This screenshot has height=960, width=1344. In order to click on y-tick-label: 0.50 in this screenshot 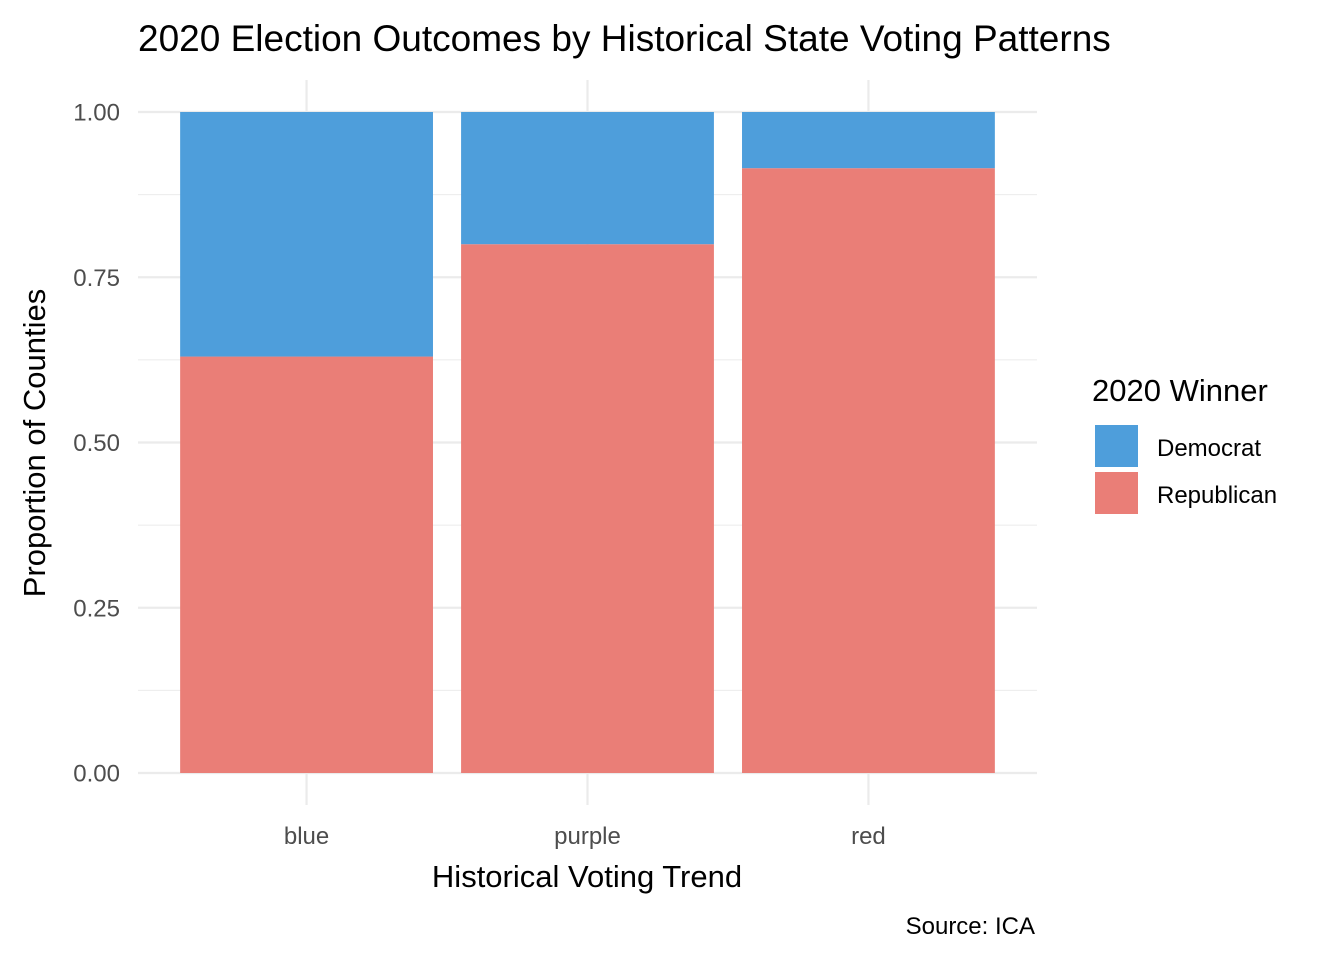, I will do `click(96, 443)`.